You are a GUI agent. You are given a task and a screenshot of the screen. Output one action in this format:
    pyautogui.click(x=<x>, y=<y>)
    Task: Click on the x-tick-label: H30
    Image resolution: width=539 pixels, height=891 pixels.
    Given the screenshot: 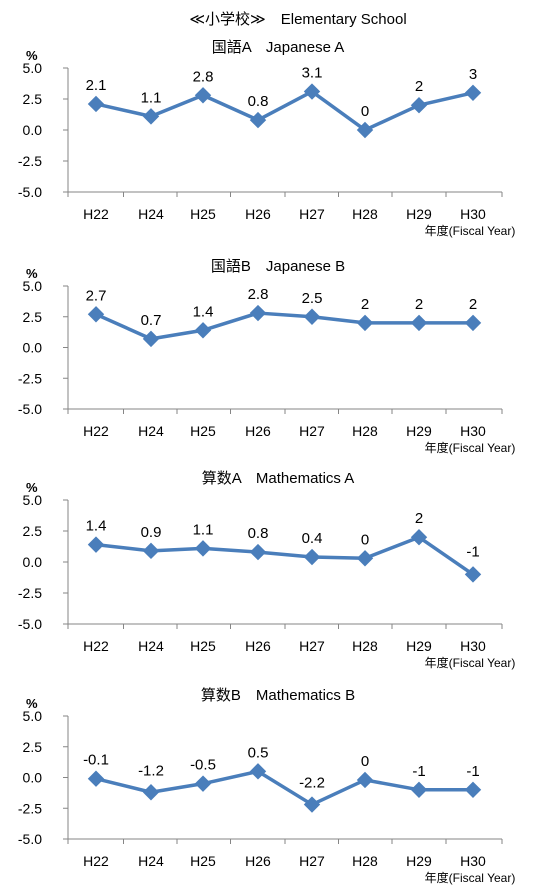 What is the action you would take?
    pyautogui.click(x=473, y=214)
    